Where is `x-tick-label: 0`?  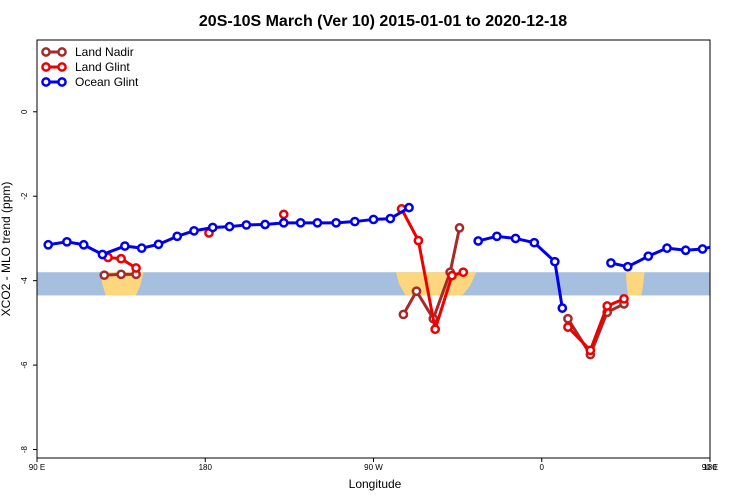
x-tick-label: 0 is located at coordinates (542, 467).